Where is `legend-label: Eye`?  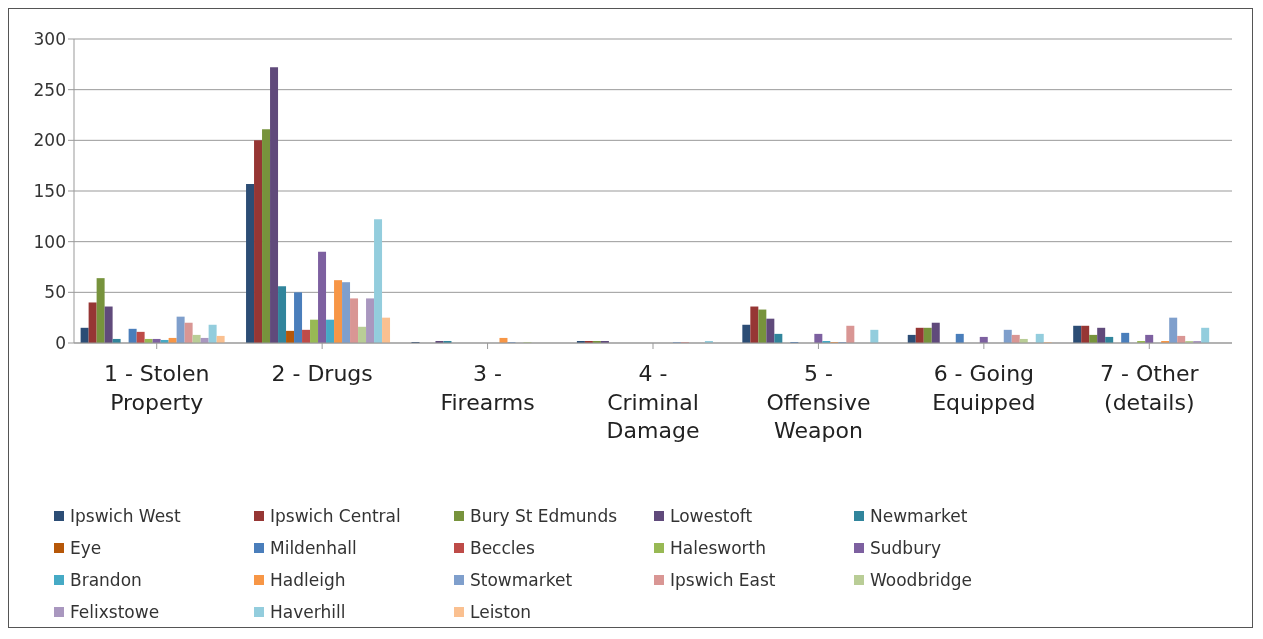
legend-label: Eye is located at coordinates (86, 548).